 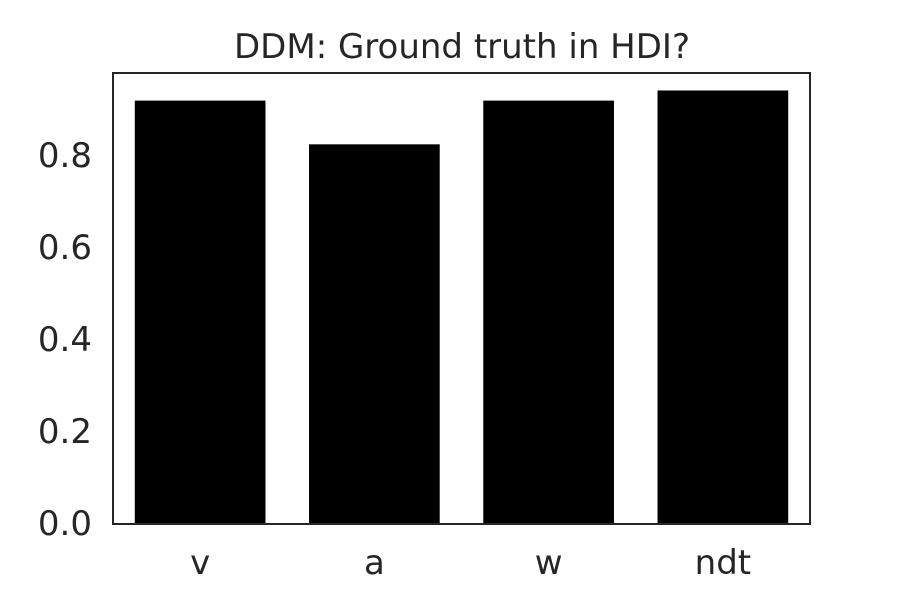 I want to click on y-tick-label-1: 0.2, so click(x=65, y=432).